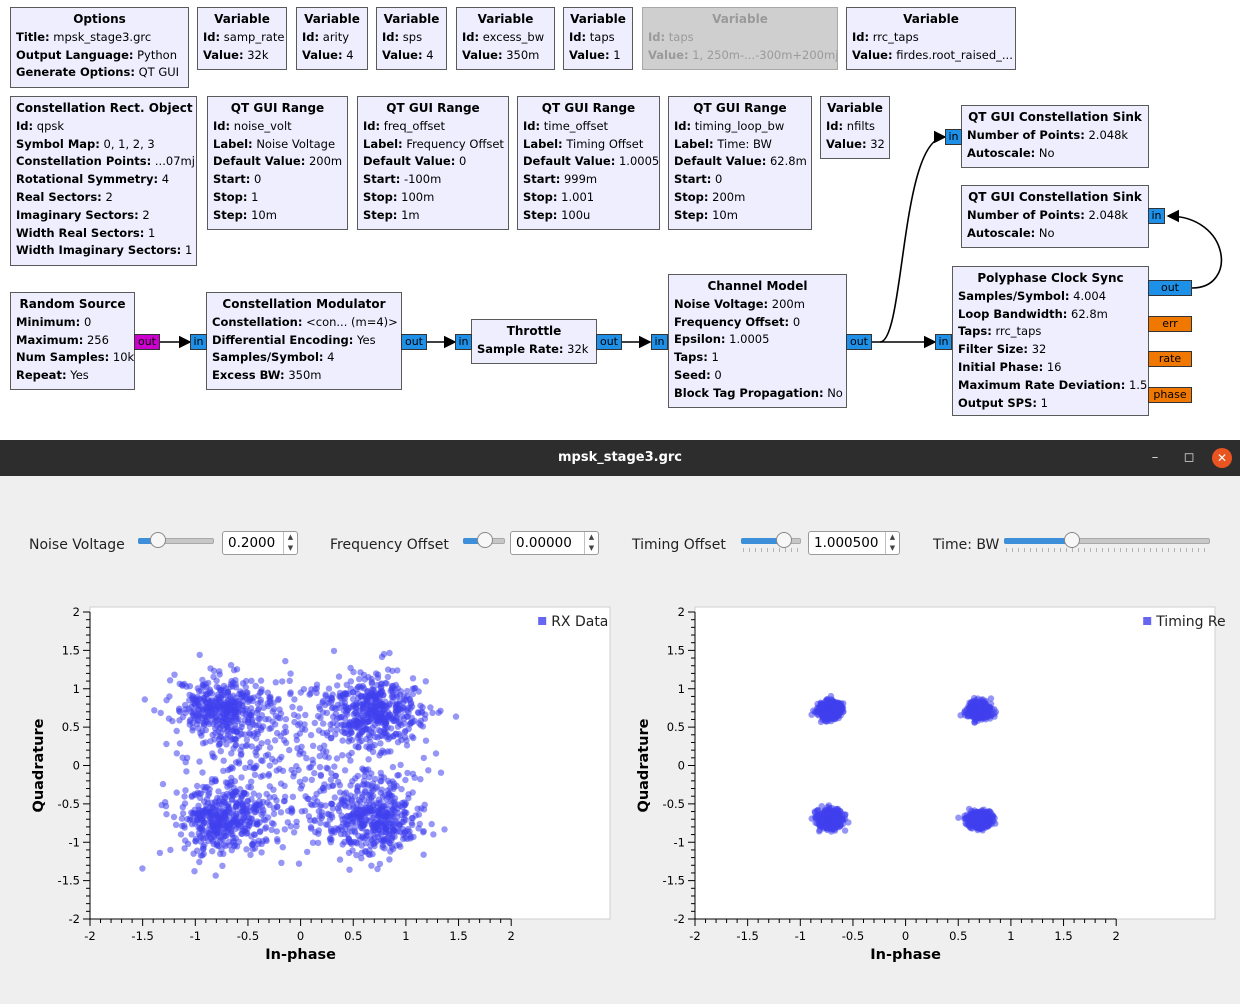 The height and width of the screenshot is (1004, 1240). I want to click on clocksync-err-port: err, so click(1170, 324).